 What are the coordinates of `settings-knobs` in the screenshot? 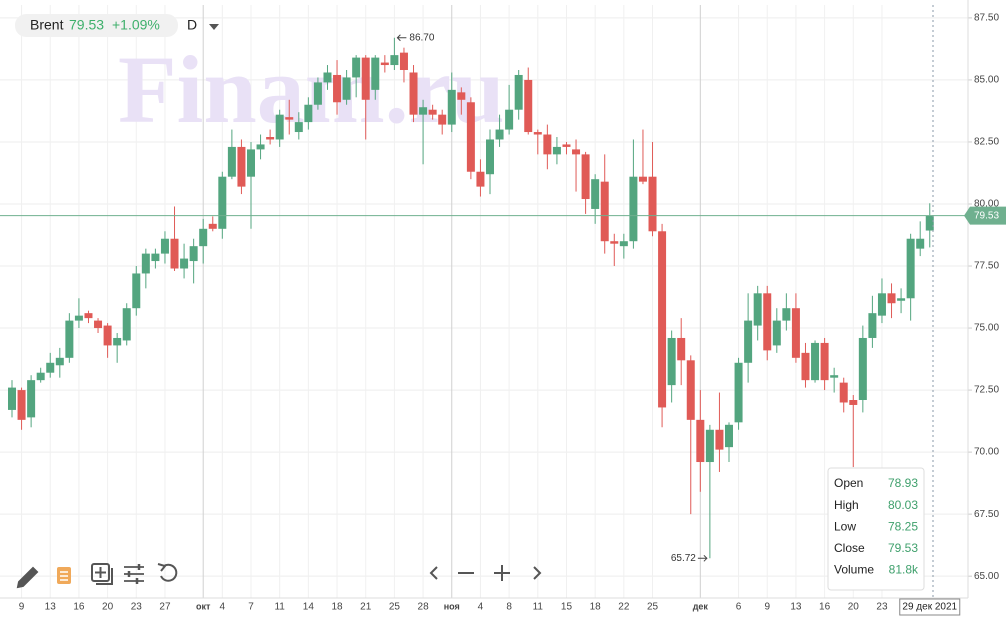 It's located at (134, 574).